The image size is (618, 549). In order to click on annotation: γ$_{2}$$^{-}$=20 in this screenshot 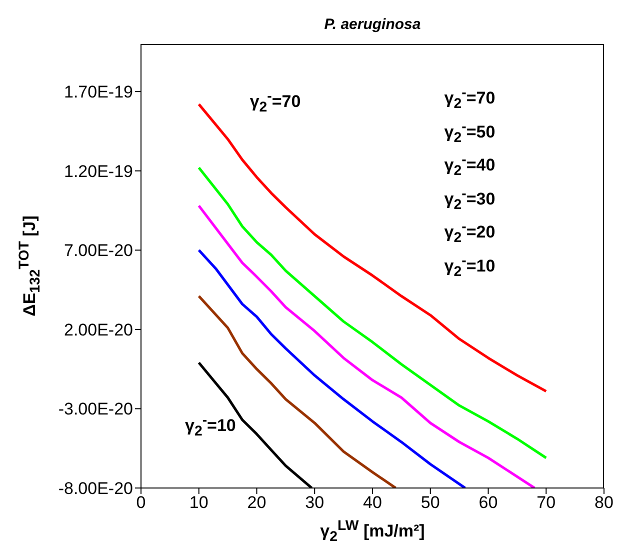, I will do `click(470, 232)`.